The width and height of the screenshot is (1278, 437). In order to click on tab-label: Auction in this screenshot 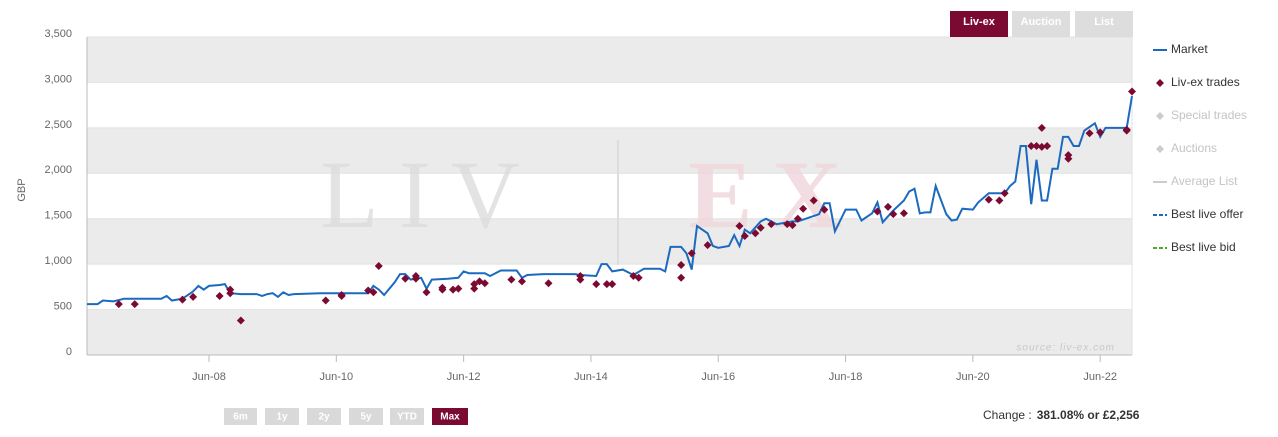, I will do `click(1041, 22)`.